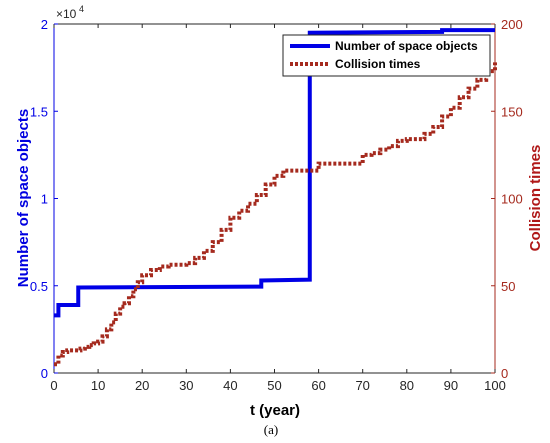 This screenshot has width=550, height=443. Describe the element at coordinates (406, 46) in the screenshot. I see `legend-label-space-objects: Number of space objects` at that location.